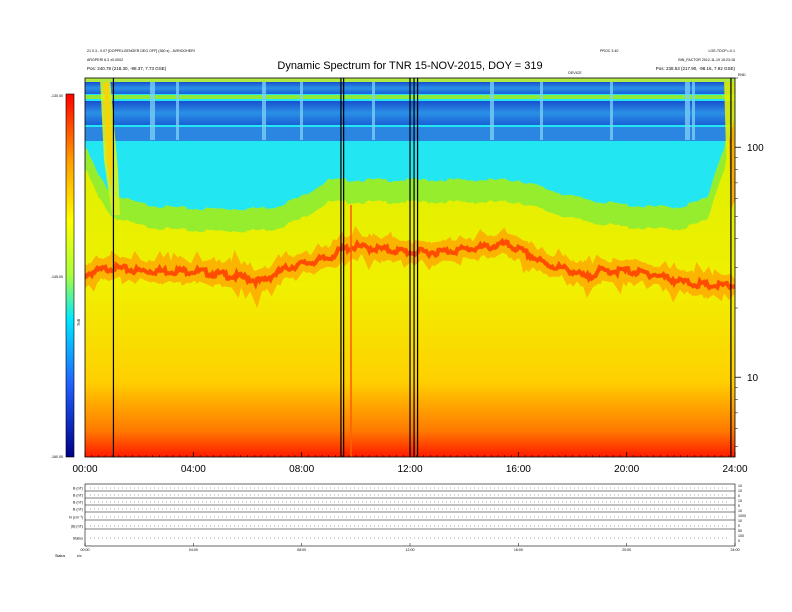  I want to click on bottom-x-tick-label-3: 12:00, so click(410, 550).